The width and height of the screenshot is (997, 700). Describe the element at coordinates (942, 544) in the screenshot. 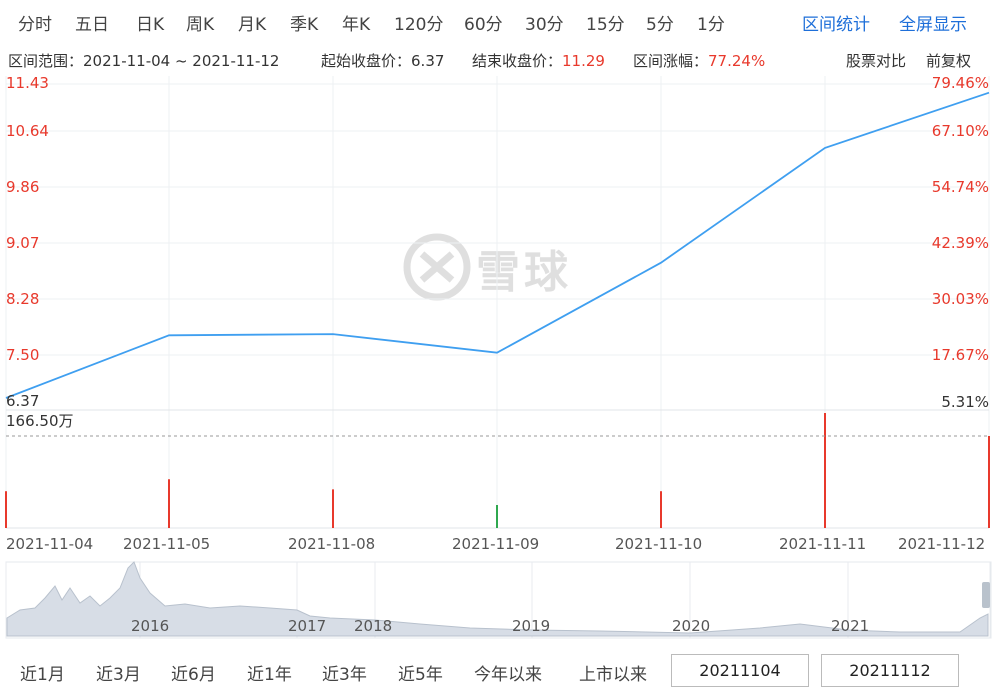

I see `x-tick-6: 2021-11-12` at that location.